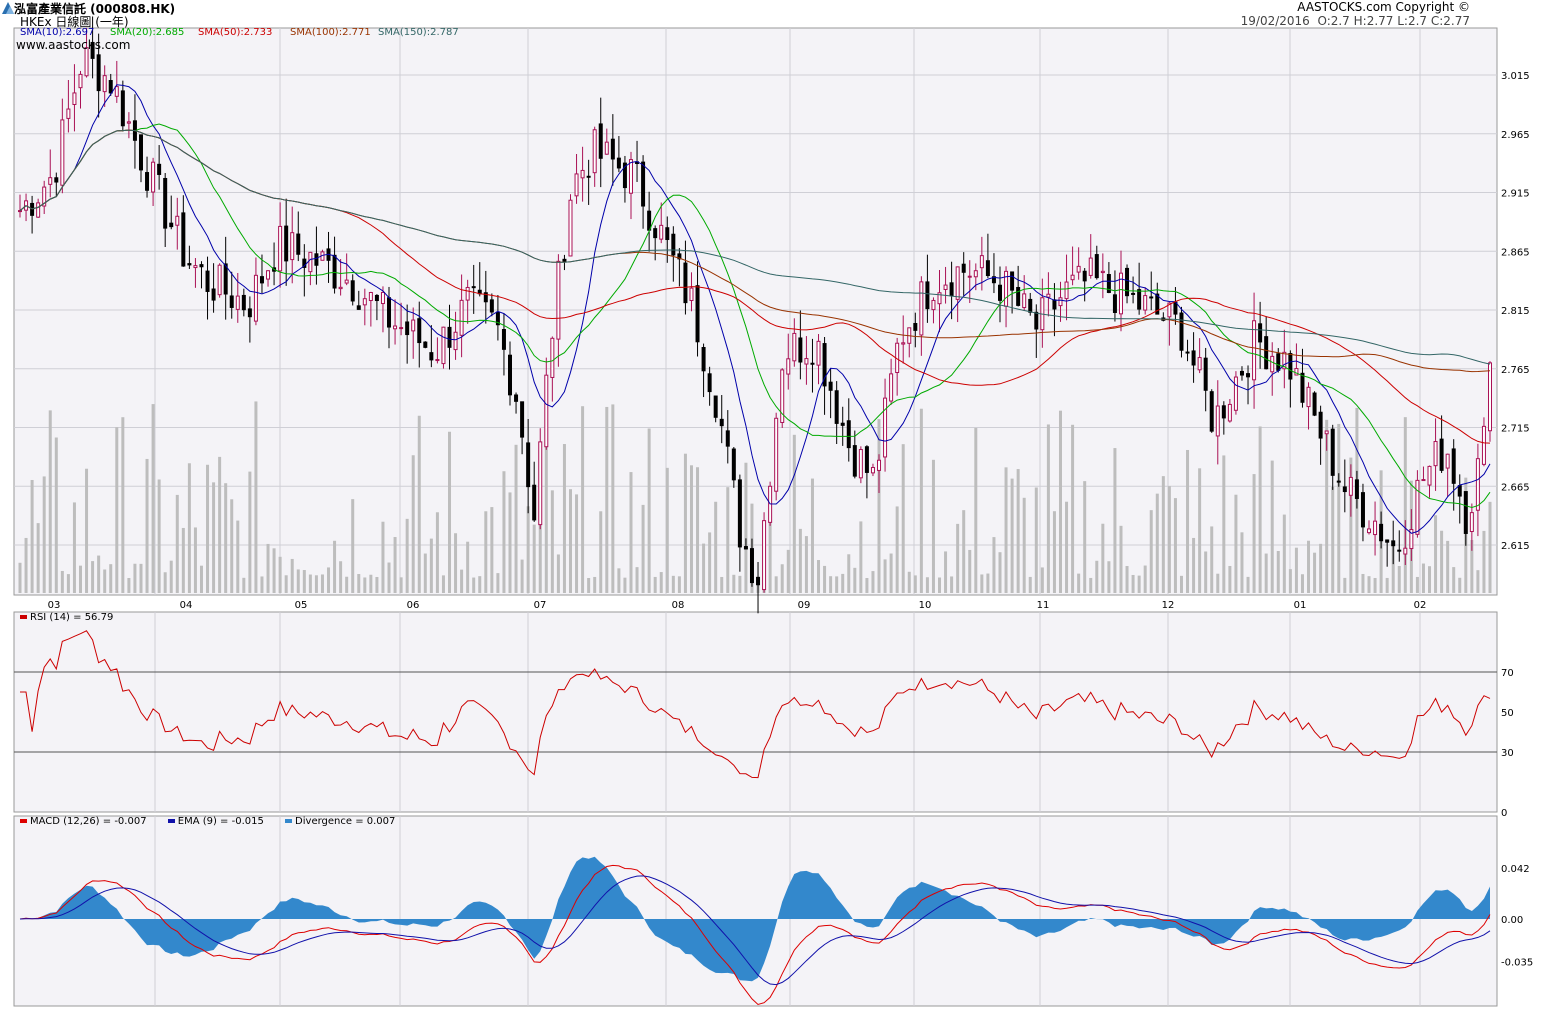 The width and height of the screenshot is (1550, 1020). Describe the element at coordinates (23, 821) in the screenshot. I see `macd-swatch` at that location.